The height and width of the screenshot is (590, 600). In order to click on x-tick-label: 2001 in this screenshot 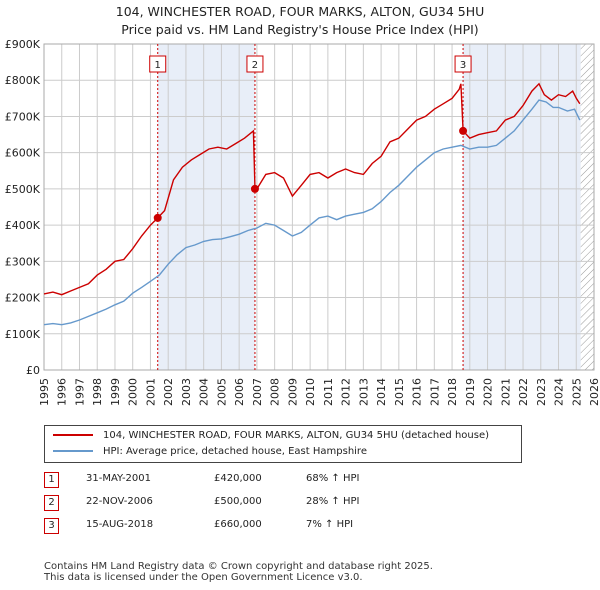, I will do `click(150, 392)`.